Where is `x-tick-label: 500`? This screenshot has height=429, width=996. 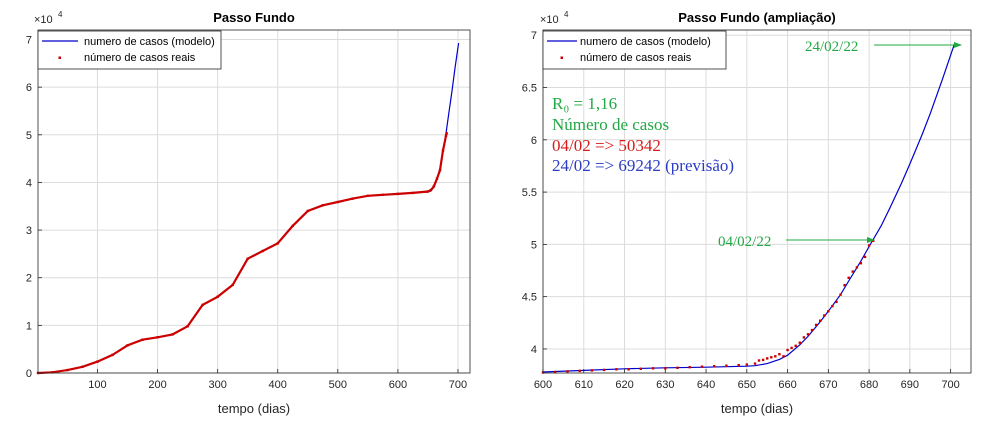 x-tick-label: 500 is located at coordinates (338, 385).